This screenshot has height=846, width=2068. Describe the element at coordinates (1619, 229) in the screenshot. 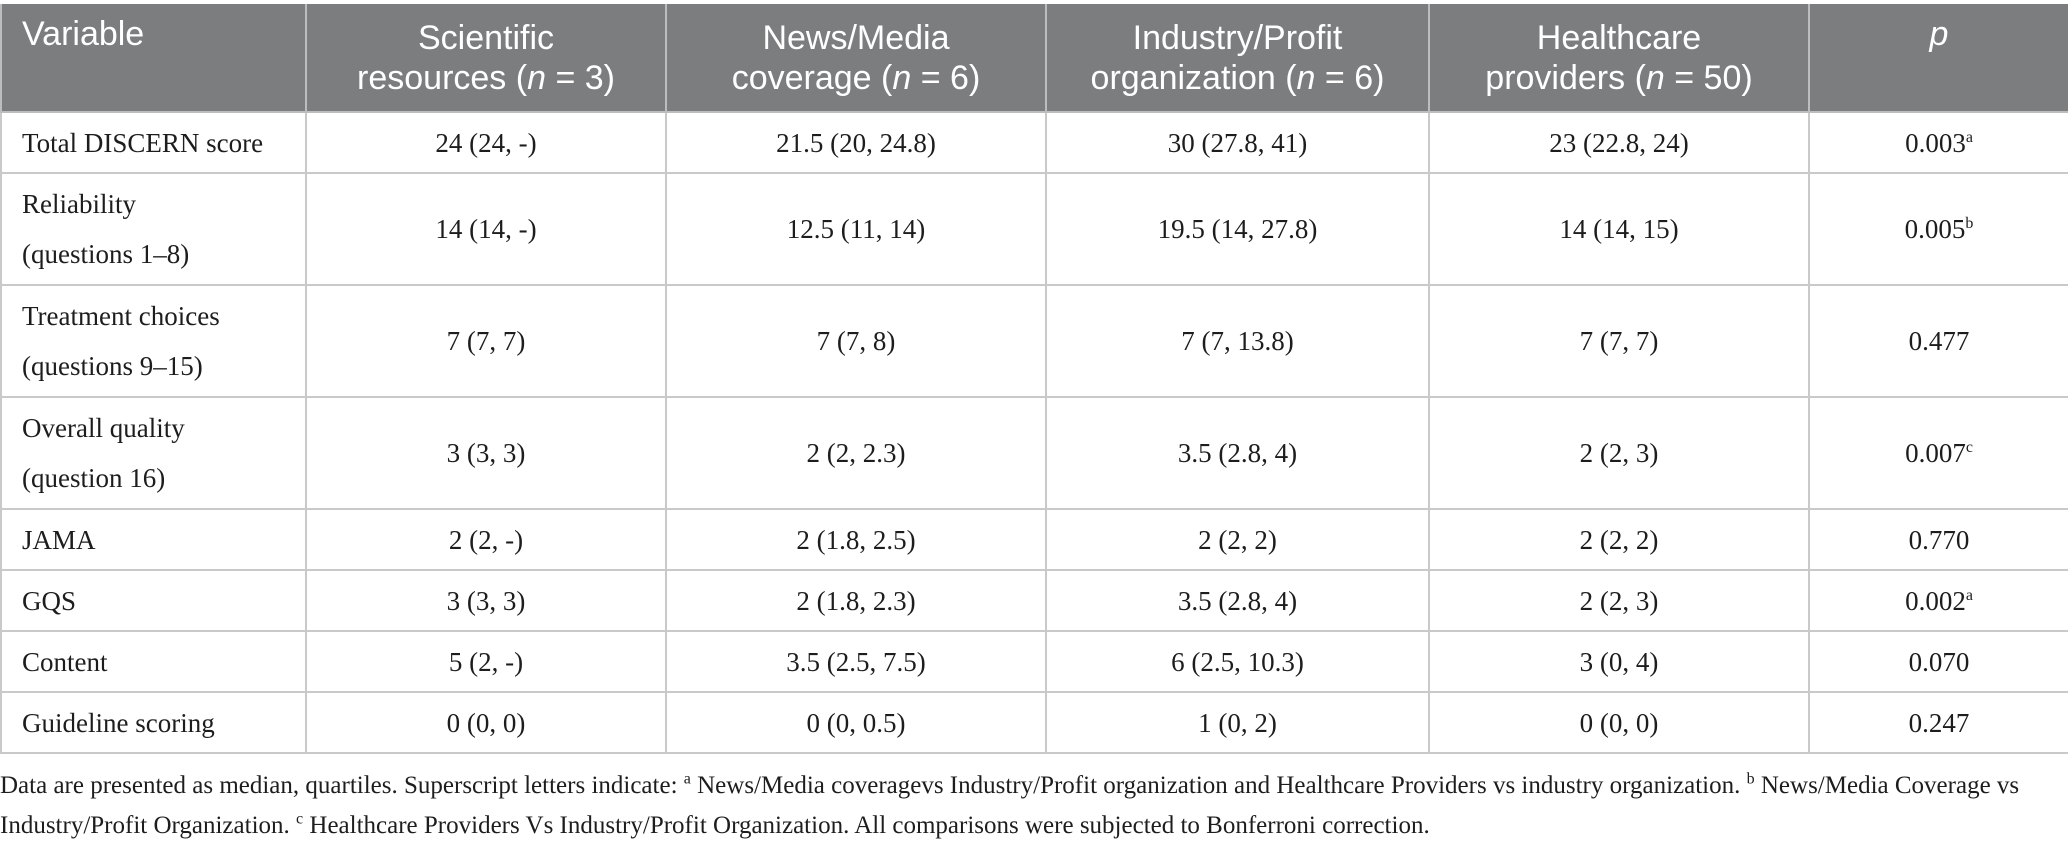

I see `cell-healthcare: 14 (14, 15)` at that location.